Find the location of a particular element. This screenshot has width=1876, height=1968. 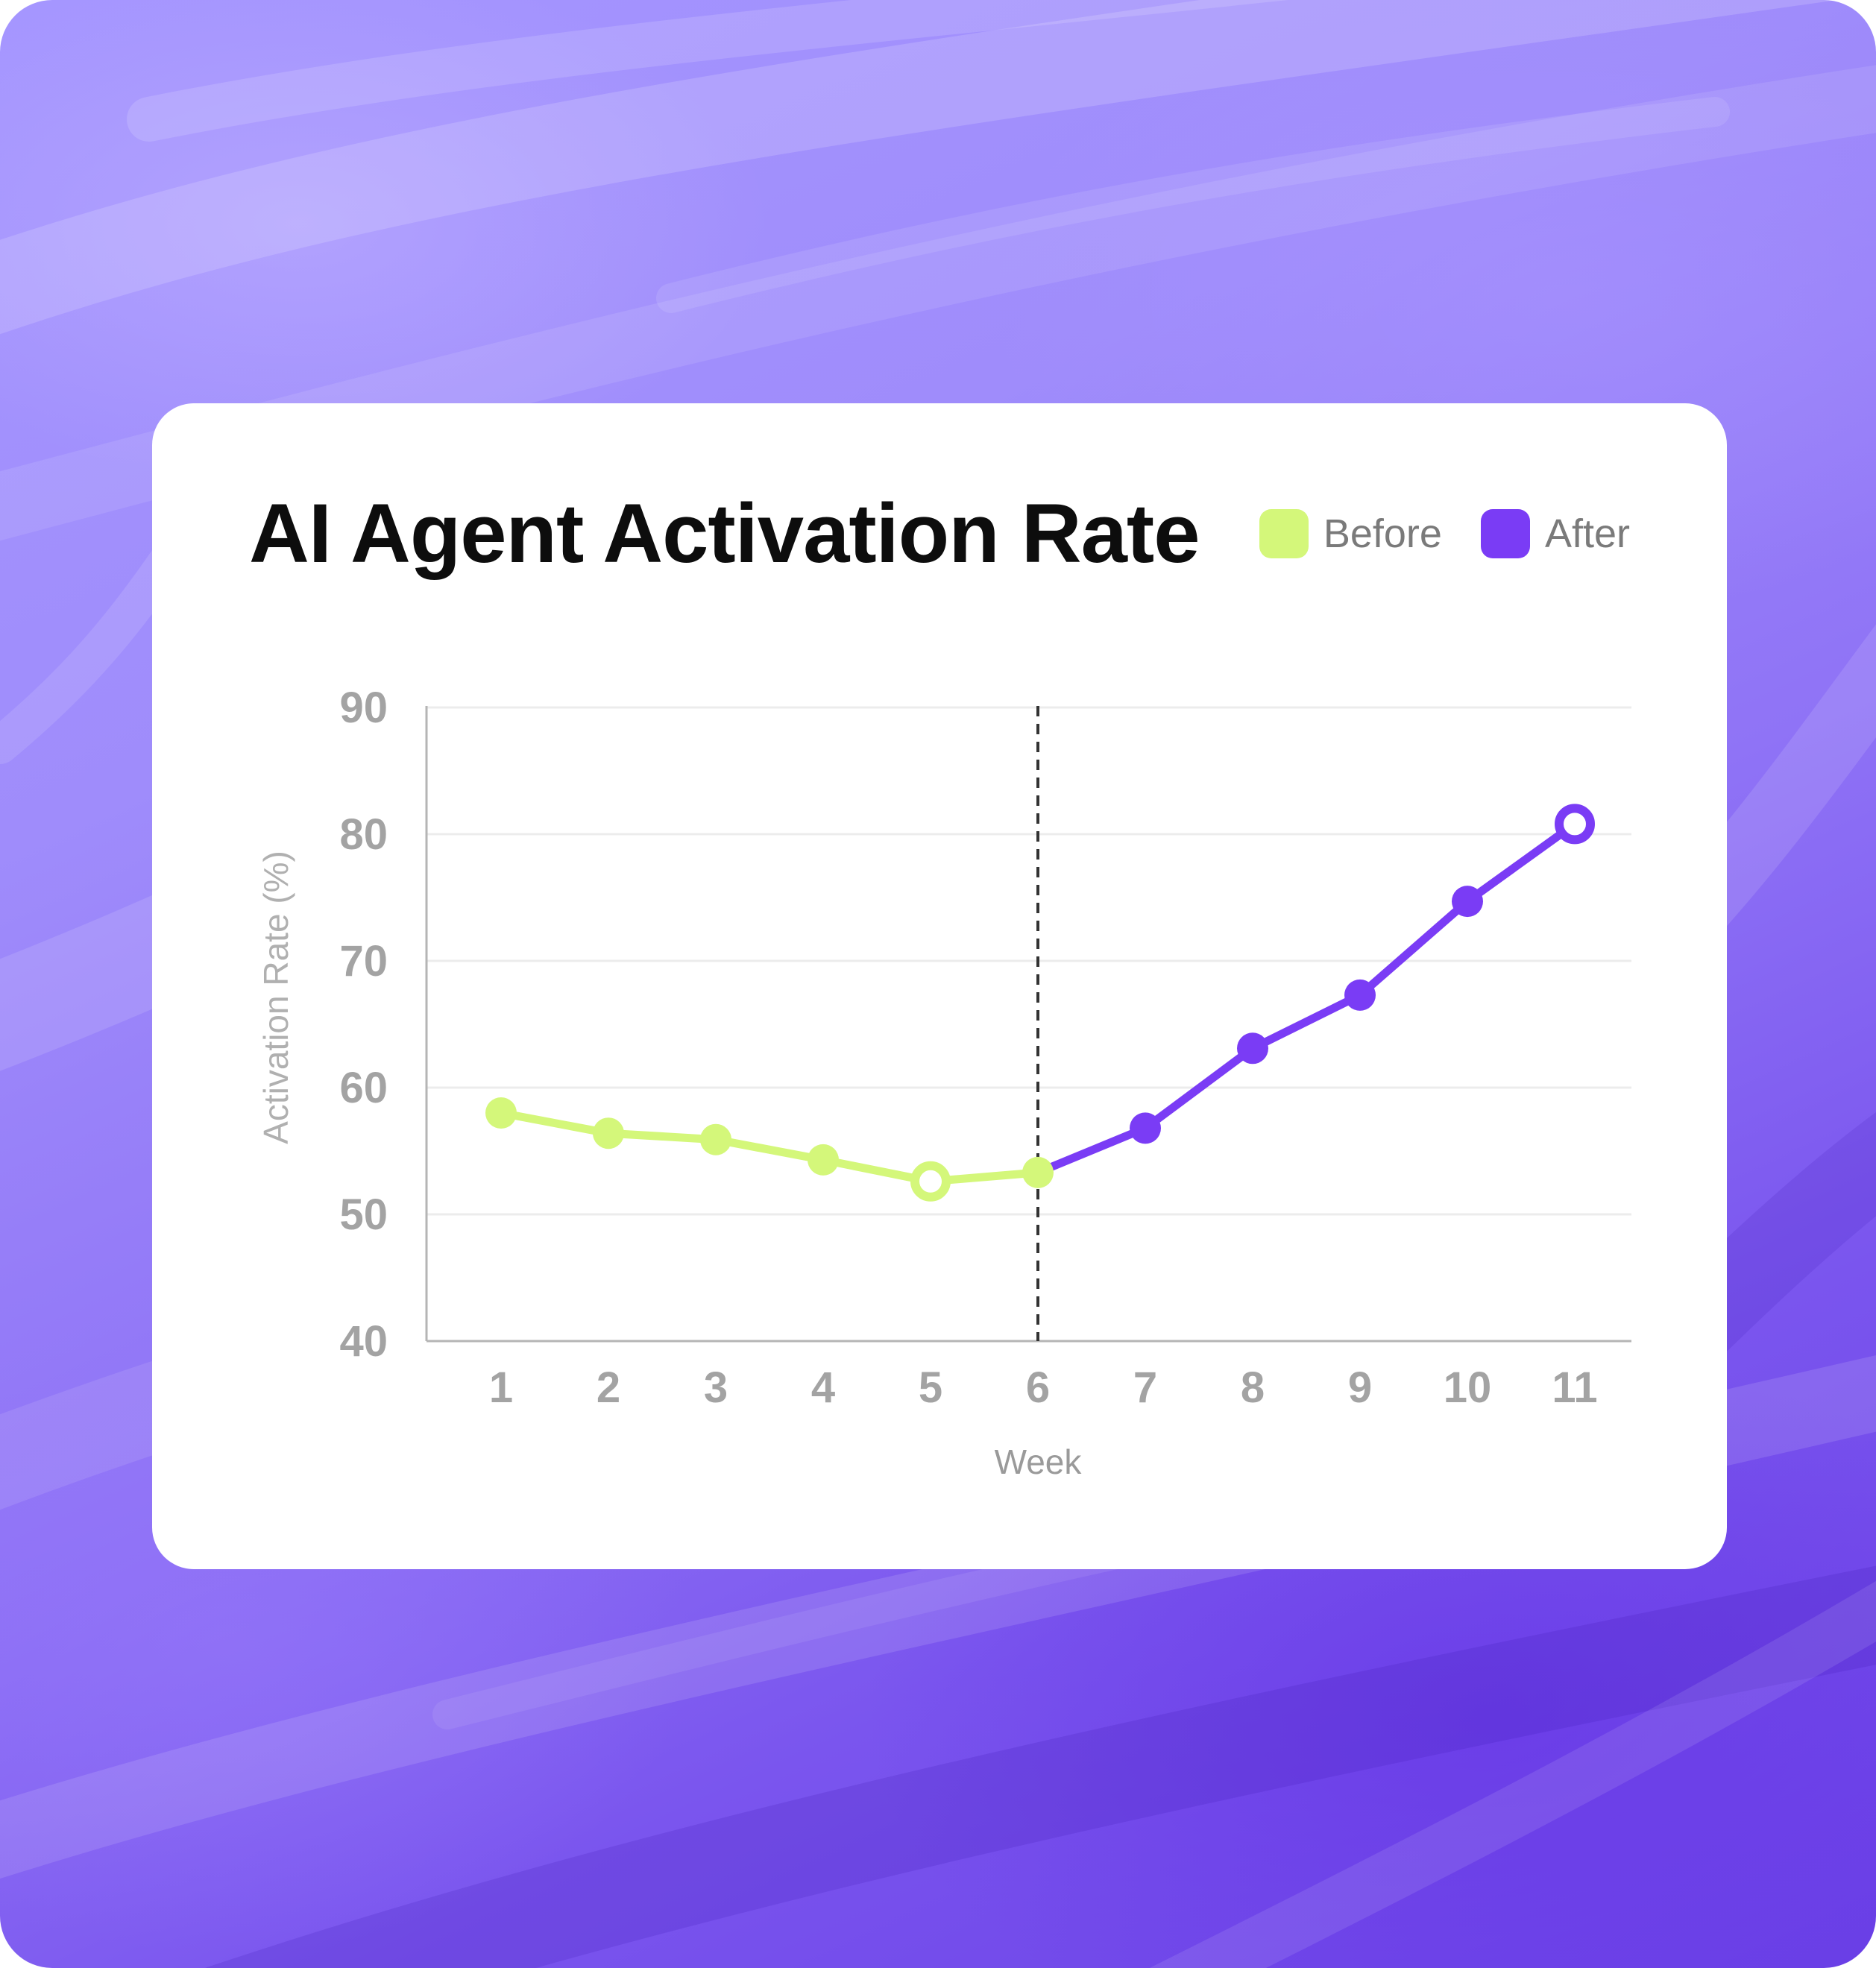

x-tick-label: 3 is located at coordinates (716, 1388).